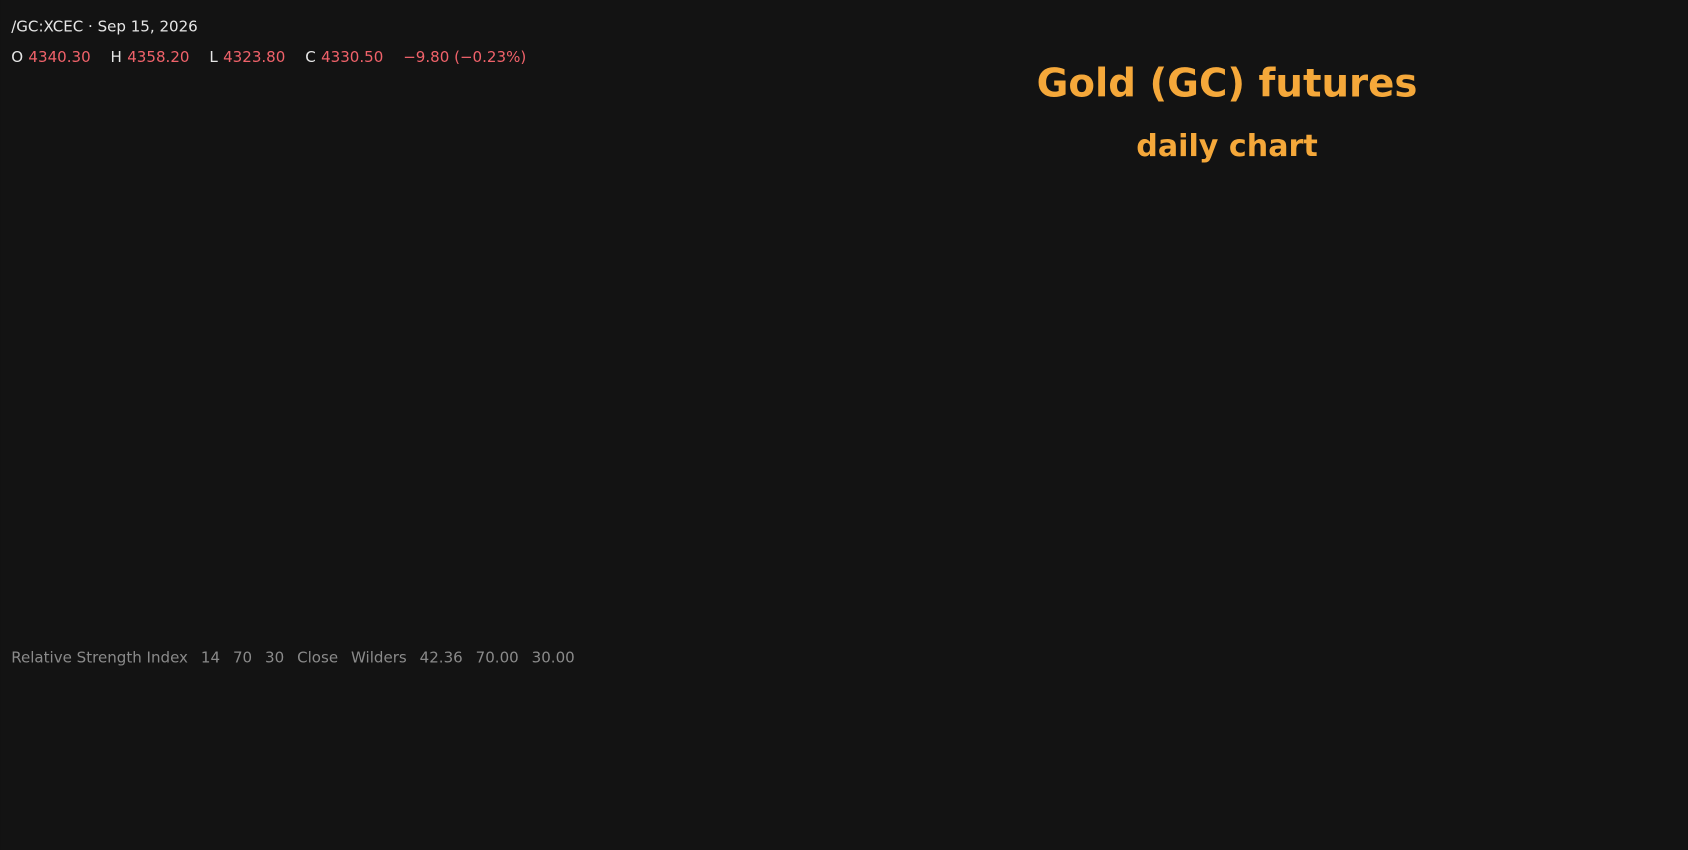 This screenshot has height=850, width=1688. I want to click on rsi-param: 42.36, so click(441, 657).